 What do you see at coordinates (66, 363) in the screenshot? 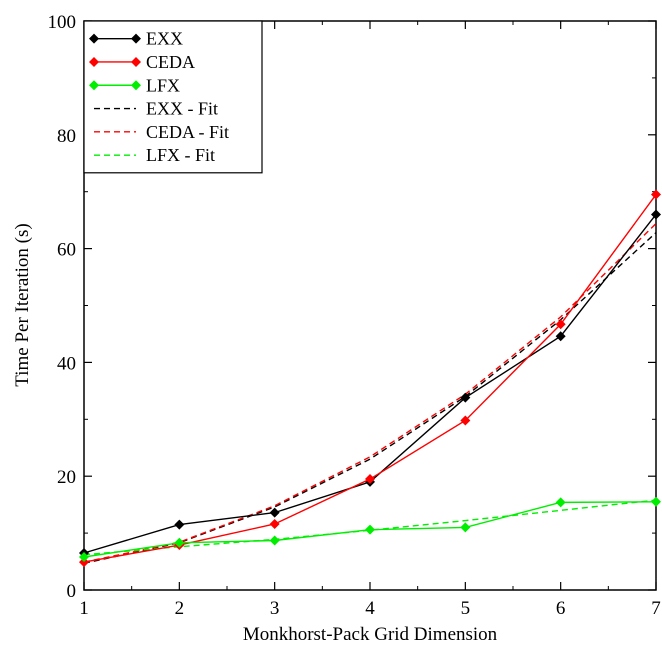
I see `y-tick-label: 40` at bounding box center [66, 363].